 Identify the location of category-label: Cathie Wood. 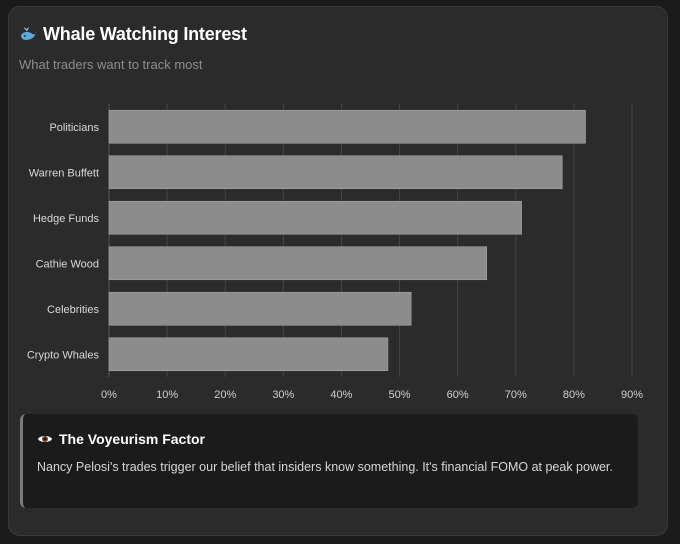
(67, 264).